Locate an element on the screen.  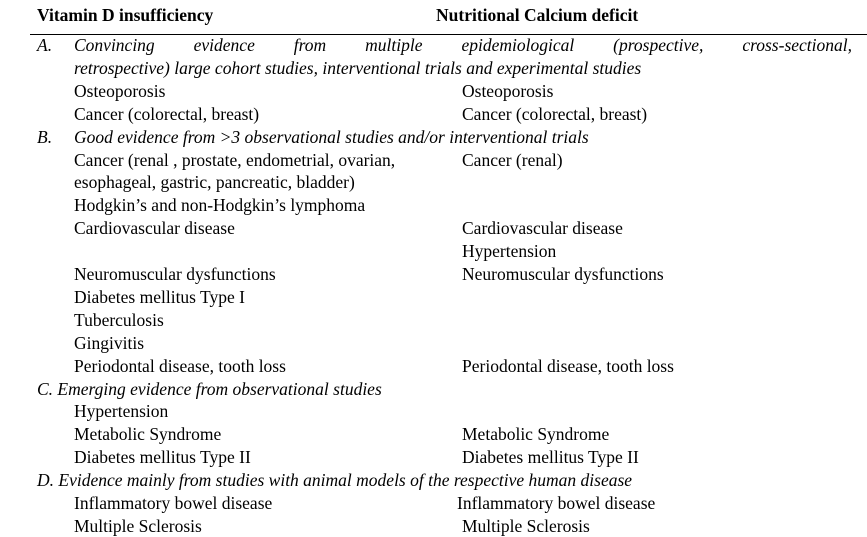
calcium-condition: Metabolic Syndrome is located at coordinates (536, 434).